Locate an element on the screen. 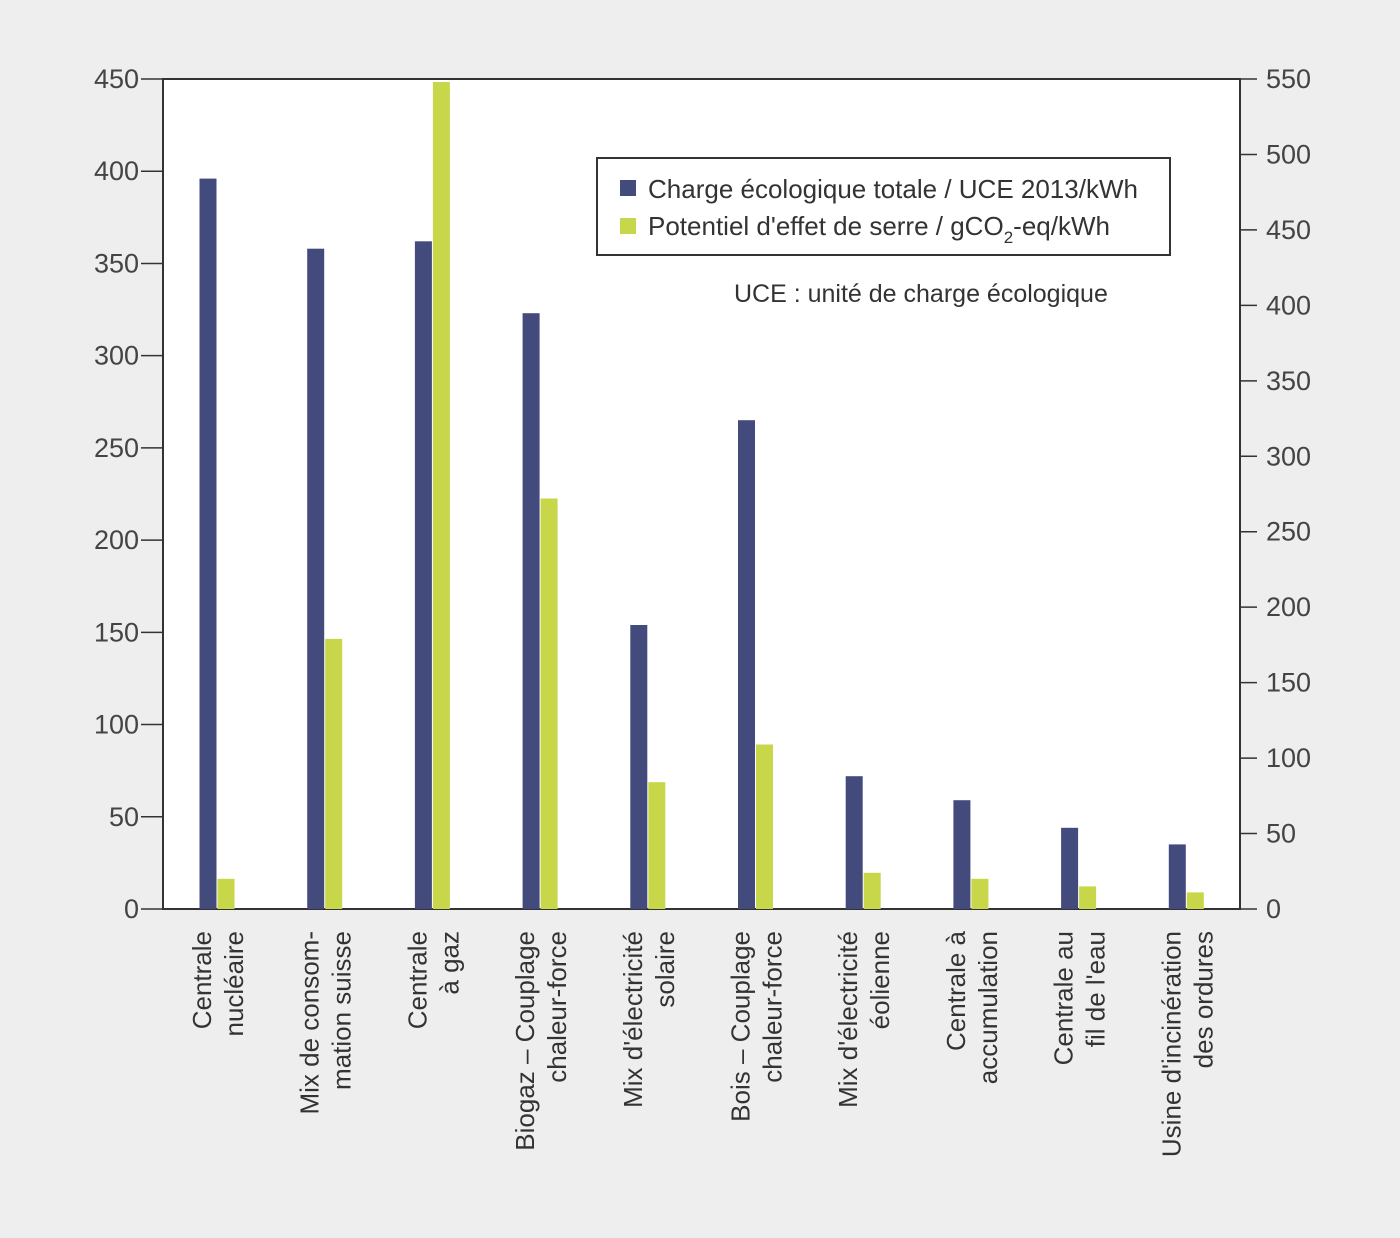 Image resolution: width=1400 pixels, height=1238 pixels. category-label-line: Mix de consom- is located at coordinates (310, 1023).